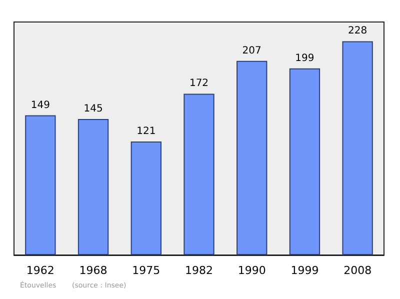 The height and width of the screenshot is (299, 400). What do you see at coordinates (199, 84) in the screenshot?
I see `data-label: 172` at bounding box center [199, 84].